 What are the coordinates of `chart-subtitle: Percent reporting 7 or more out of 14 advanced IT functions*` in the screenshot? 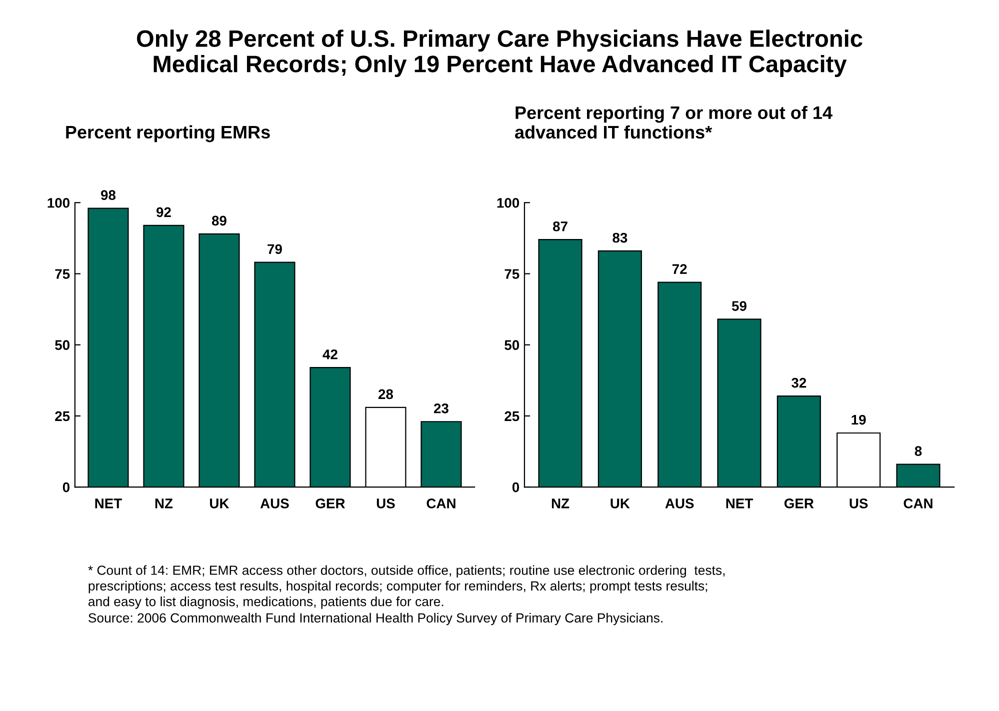 It's located at (673, 122).